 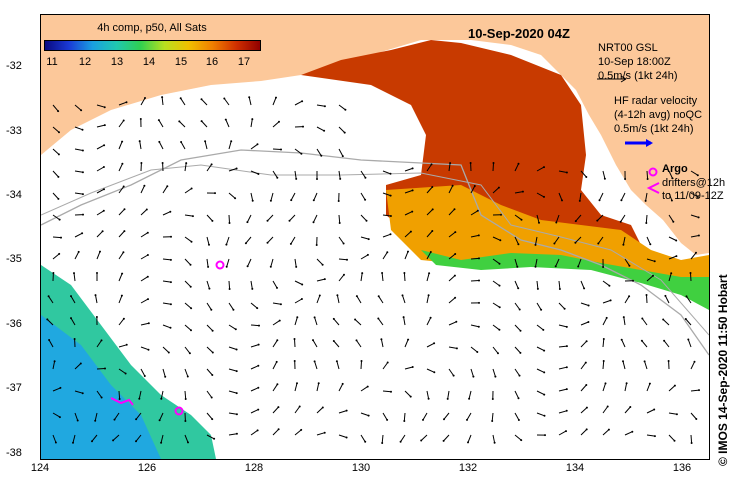 What do you see at coordinates (220, 265) in the screenshot?
I see `argo-float-marker` at bounding box center [220, 265].